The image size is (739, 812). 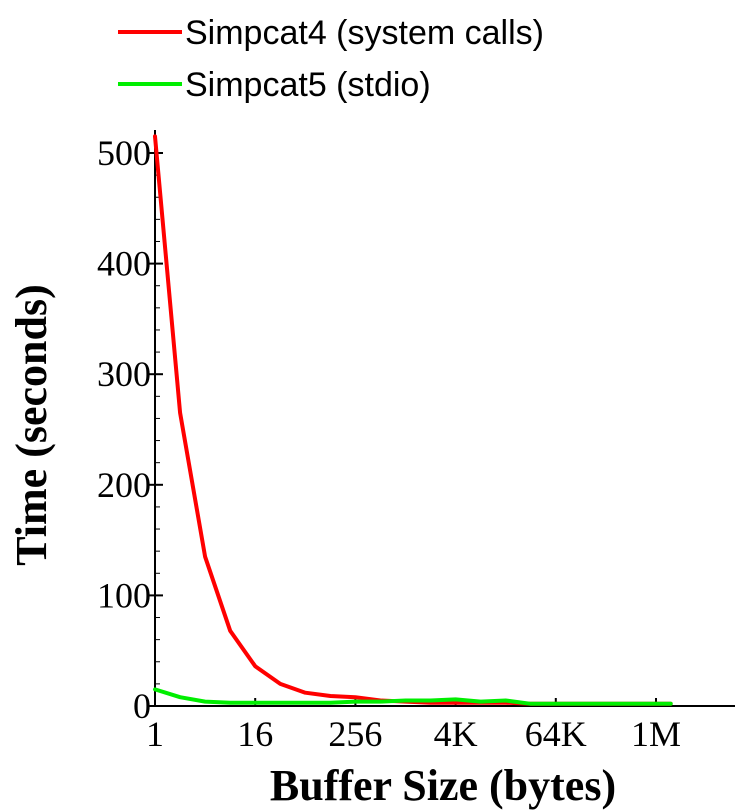 I want to click on legend: Simpcat4 (system calls) Simpcat5 (stdio), so click(x=331, y=59).